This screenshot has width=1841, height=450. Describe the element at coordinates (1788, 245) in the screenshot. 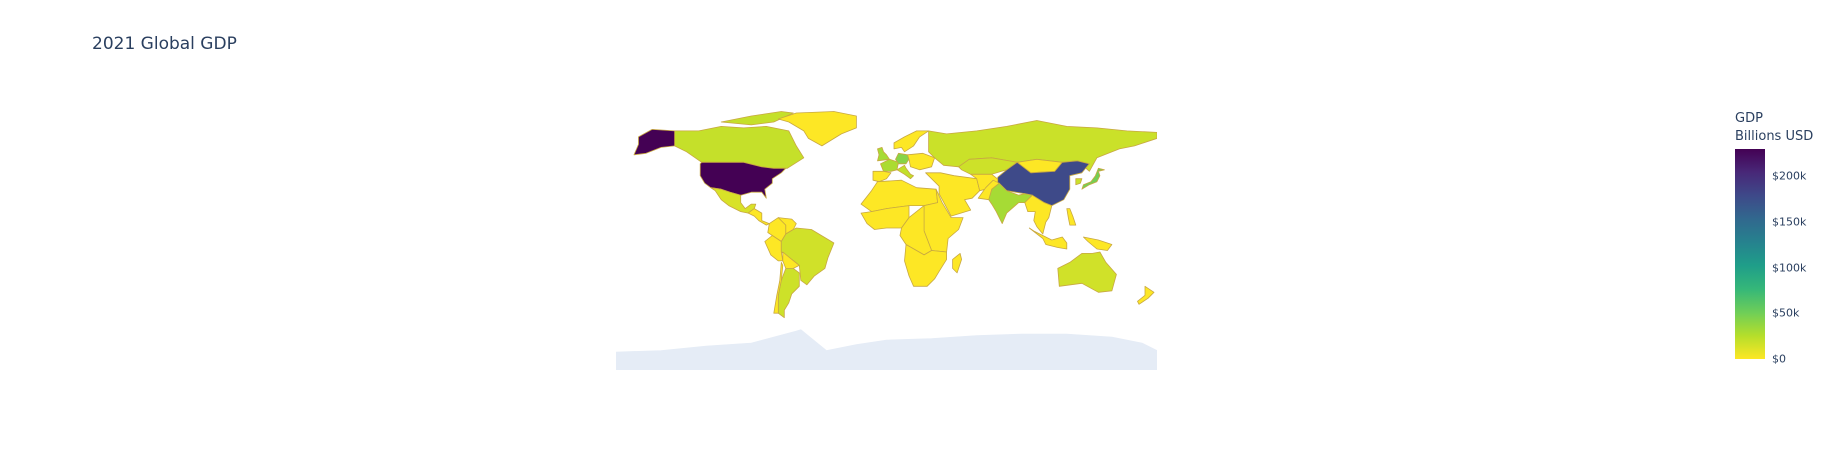

I see `colorbar: GDP Billions USD $0 $50k $100k $150k $200k` at that location.